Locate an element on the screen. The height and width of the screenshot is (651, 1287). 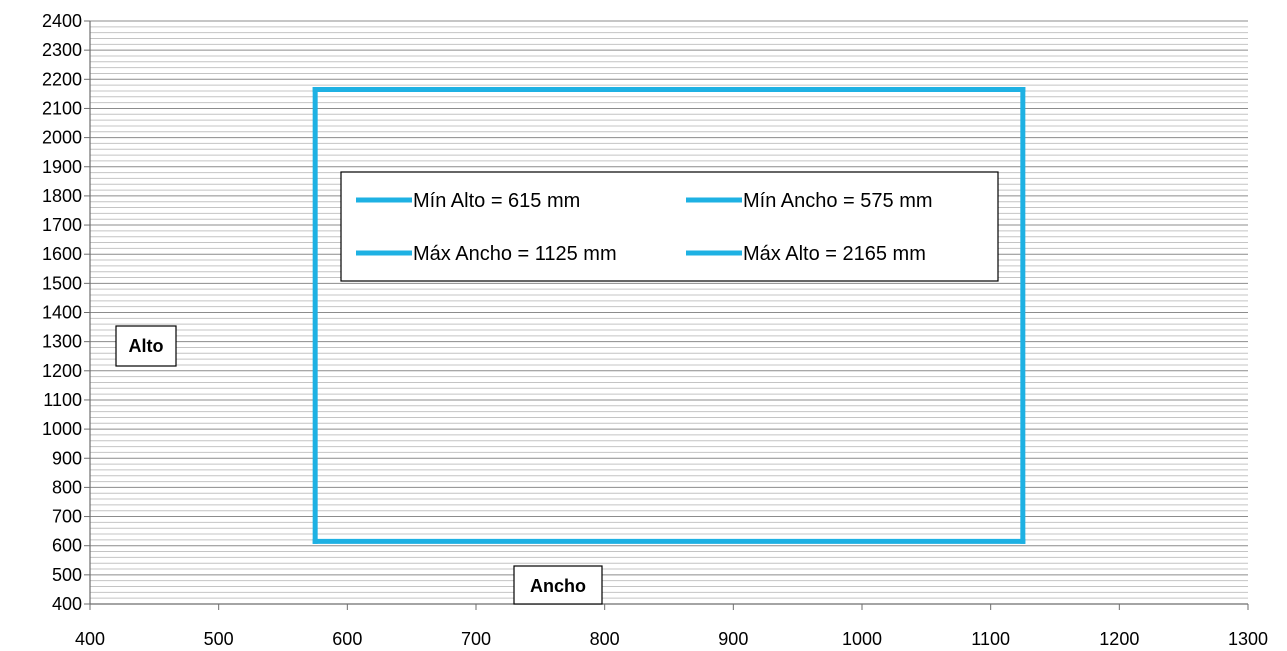
y-tick-label: 2200 is located at coordinates (62, 79).